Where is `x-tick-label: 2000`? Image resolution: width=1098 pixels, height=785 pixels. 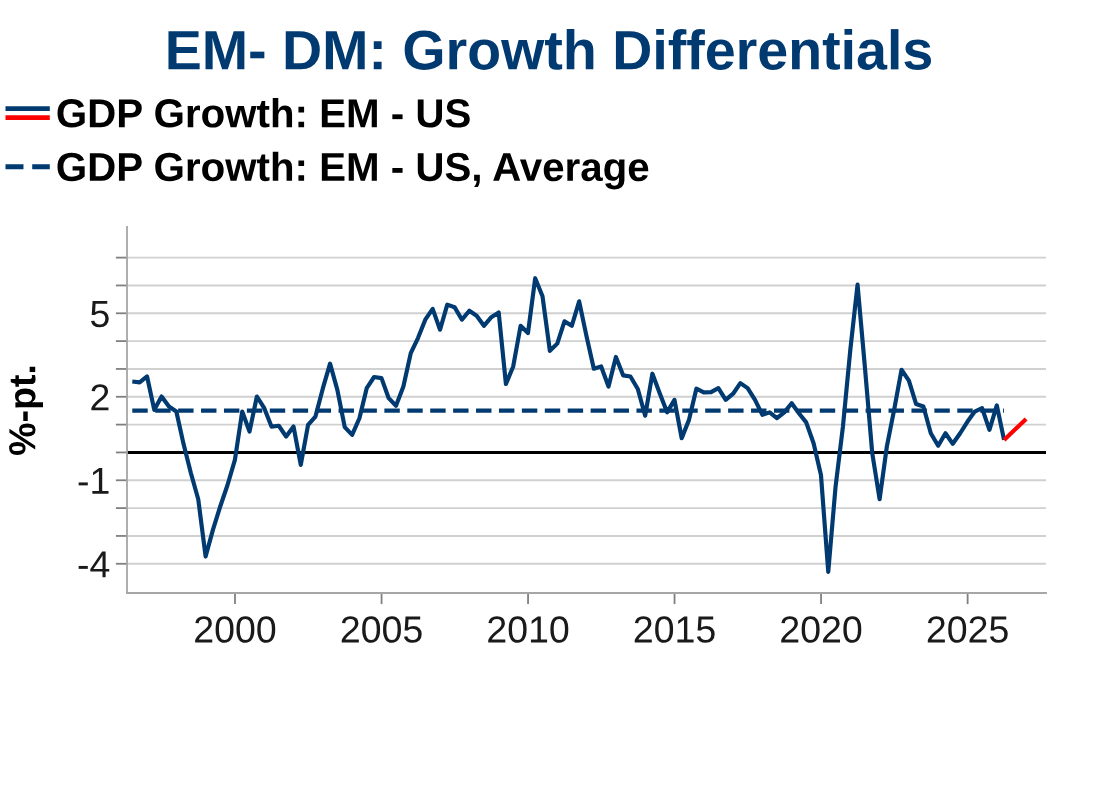
x-tick-label: 2000 is located at coordinates (235, 629).